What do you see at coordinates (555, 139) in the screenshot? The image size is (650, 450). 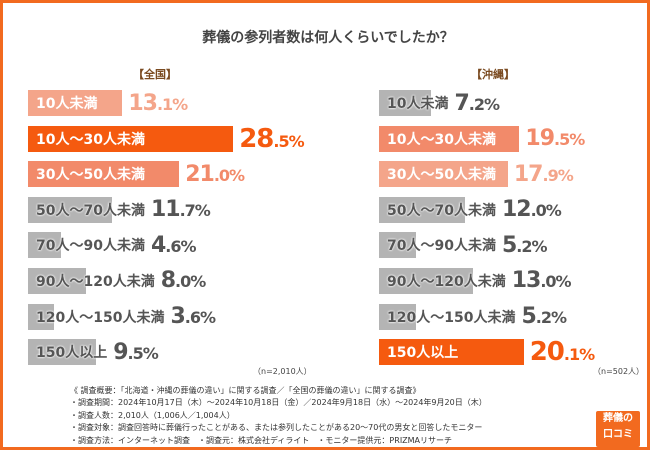 I see `data-label: 19.5%` at bounding box center [555, 139].